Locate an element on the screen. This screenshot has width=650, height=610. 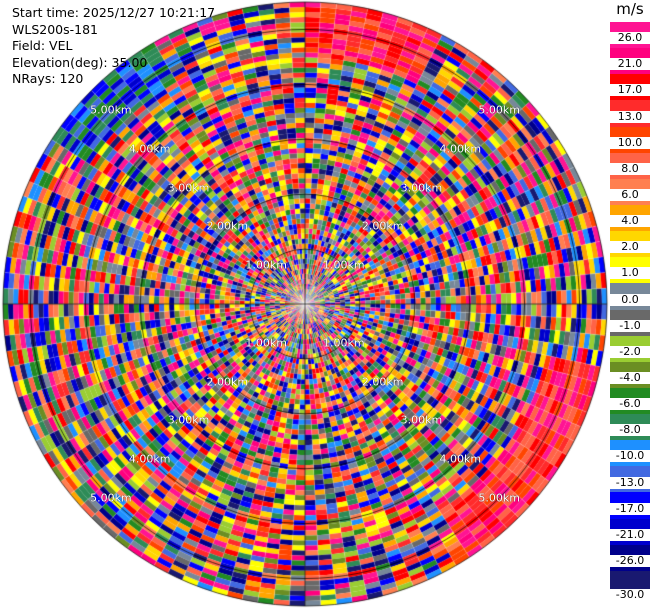
colorbar-tick-label: 26.0 is located at coordinates (630, 38).